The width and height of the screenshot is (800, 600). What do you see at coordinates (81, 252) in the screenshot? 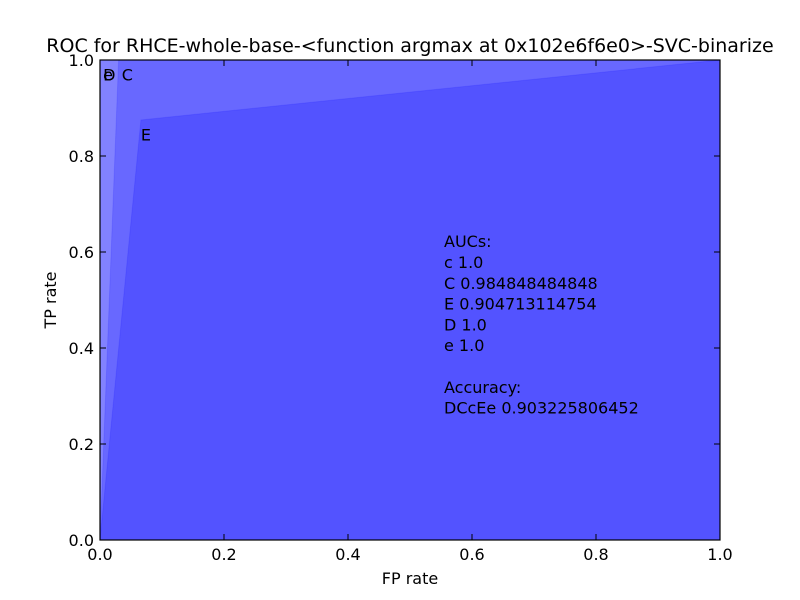
I see `y-tick-label-3: 0.6` at bounding box center [81, 252].